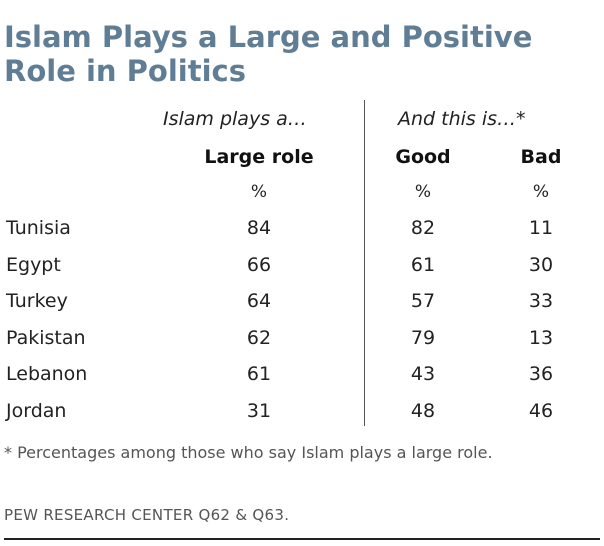  What do you see at coordinates (38, 228) in the screenshot?
I see `country-label: Tunisia` at bounding box center [38, 228].